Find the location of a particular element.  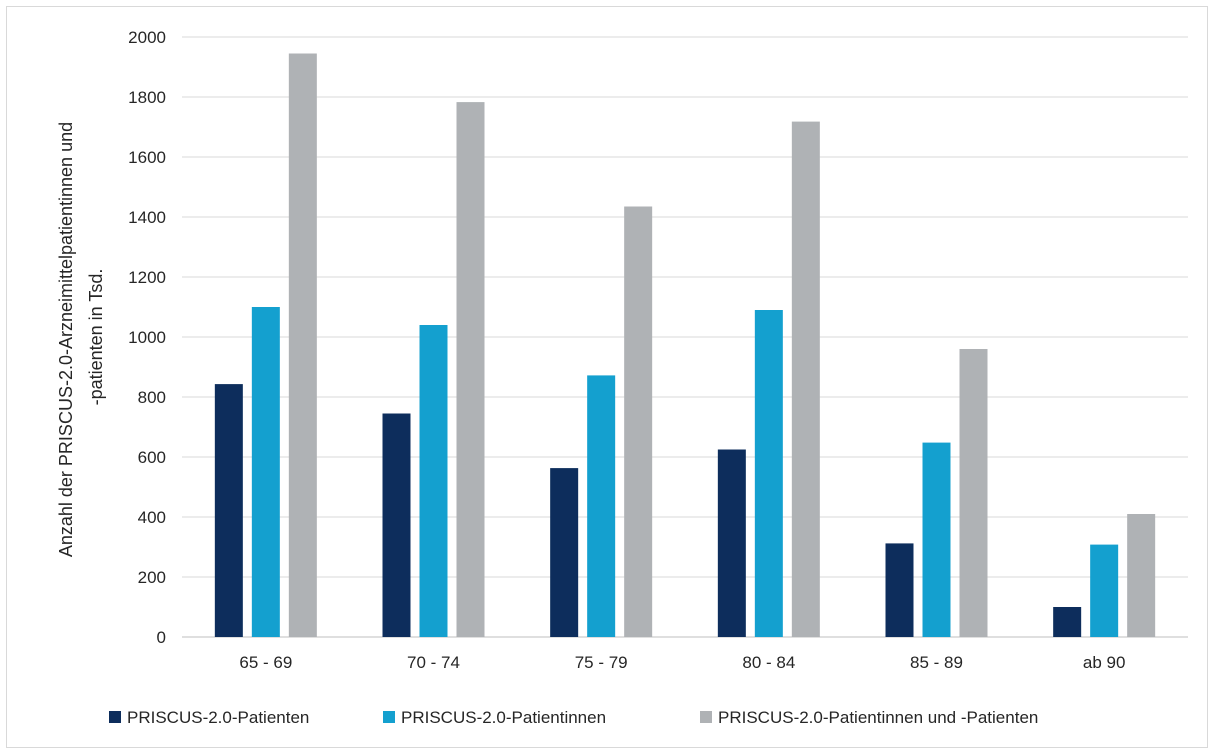

y-tick-labels: 0 200 400 600 800 1000 1200 1400 1600 1800 2000 is located at coordinates (147, 337).